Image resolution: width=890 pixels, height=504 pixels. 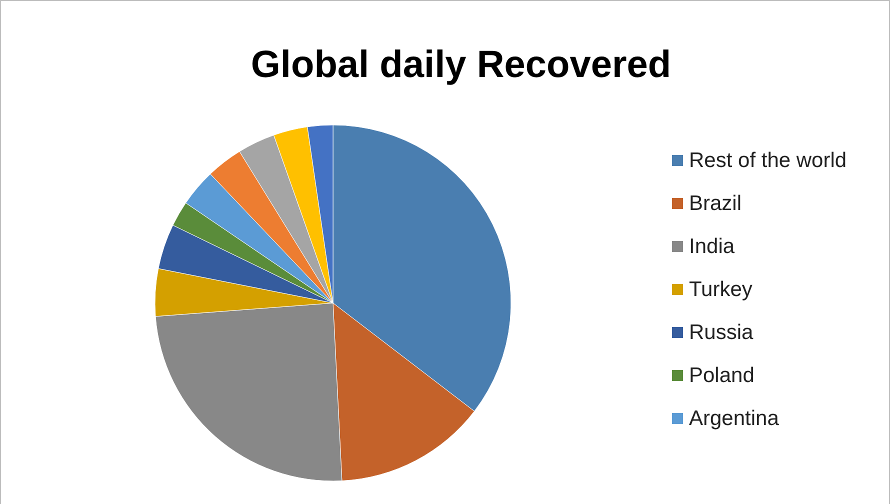 What do you see at coordinates (721, 375) in the screenshot?
I see `legend-label: Poland` at bounding box center [721, 375].